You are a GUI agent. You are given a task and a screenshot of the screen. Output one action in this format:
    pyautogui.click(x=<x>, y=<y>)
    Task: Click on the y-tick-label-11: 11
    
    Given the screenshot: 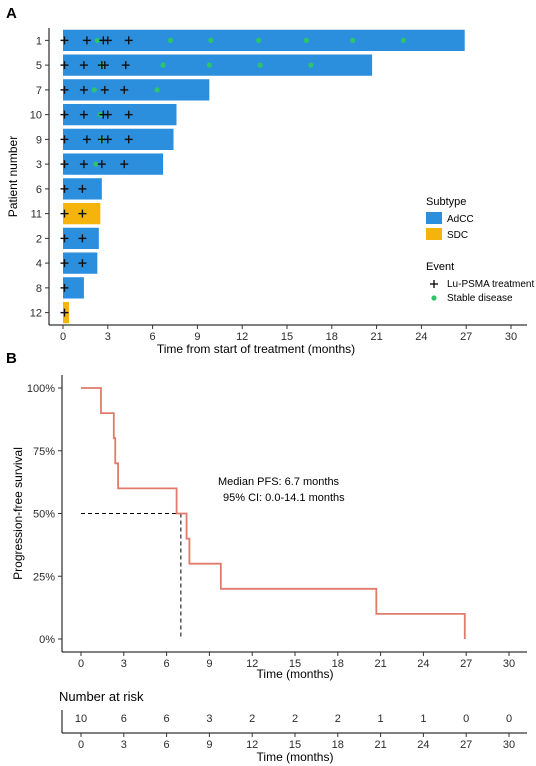 What is the action you would take?
    pyautogui.click(x=36, y=215)
    